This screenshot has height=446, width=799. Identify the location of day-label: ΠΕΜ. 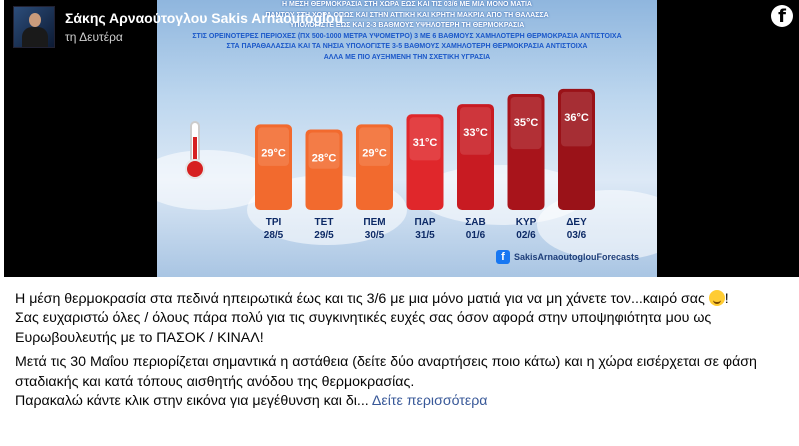
(374, 222).